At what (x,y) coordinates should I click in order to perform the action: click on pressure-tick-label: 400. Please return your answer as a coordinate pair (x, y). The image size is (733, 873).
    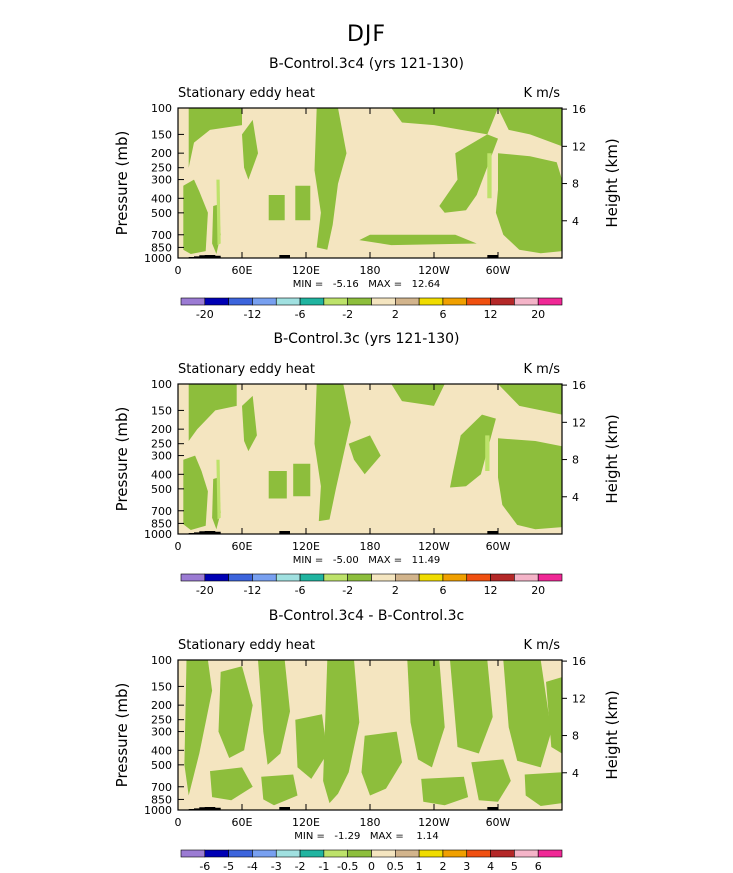
    Looking at the image, I should click on (161, 750).